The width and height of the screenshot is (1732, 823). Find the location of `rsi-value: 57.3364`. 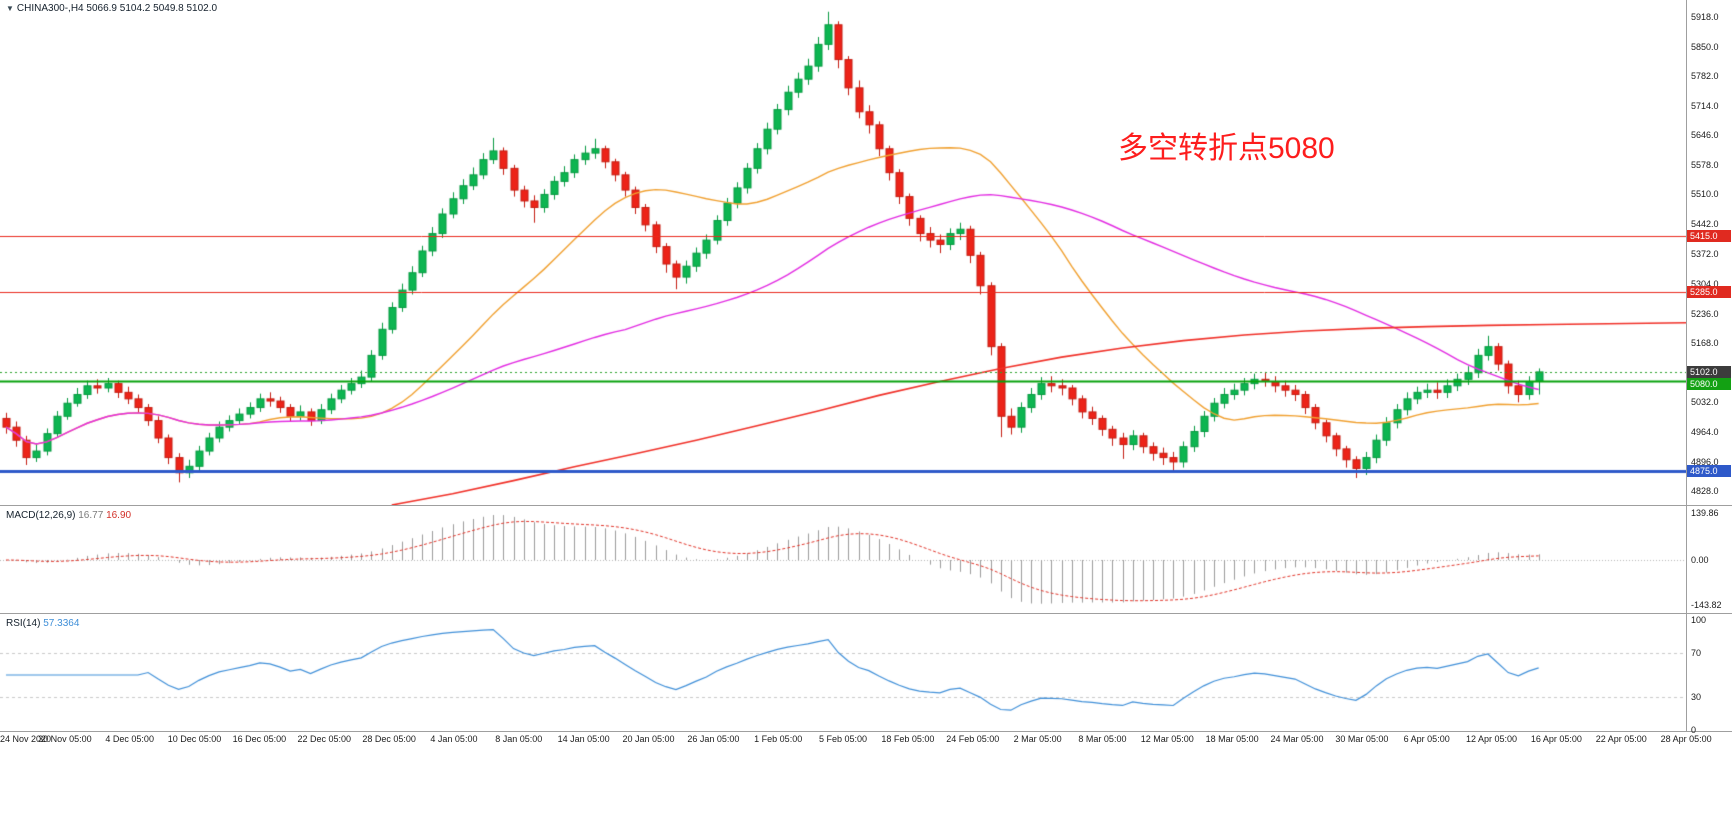

rsi-value: 57.3364 is located at coordinates (61, 623).